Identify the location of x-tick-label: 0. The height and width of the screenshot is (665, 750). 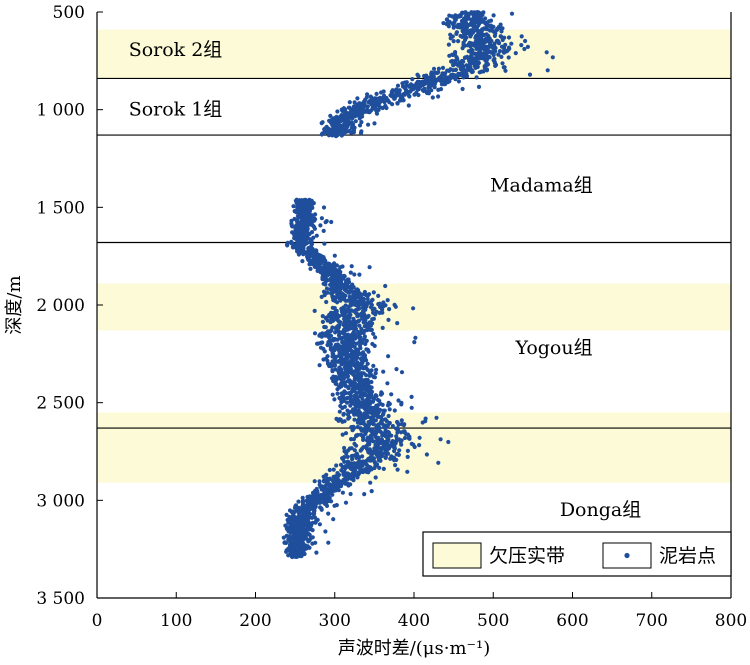
(97, 621).